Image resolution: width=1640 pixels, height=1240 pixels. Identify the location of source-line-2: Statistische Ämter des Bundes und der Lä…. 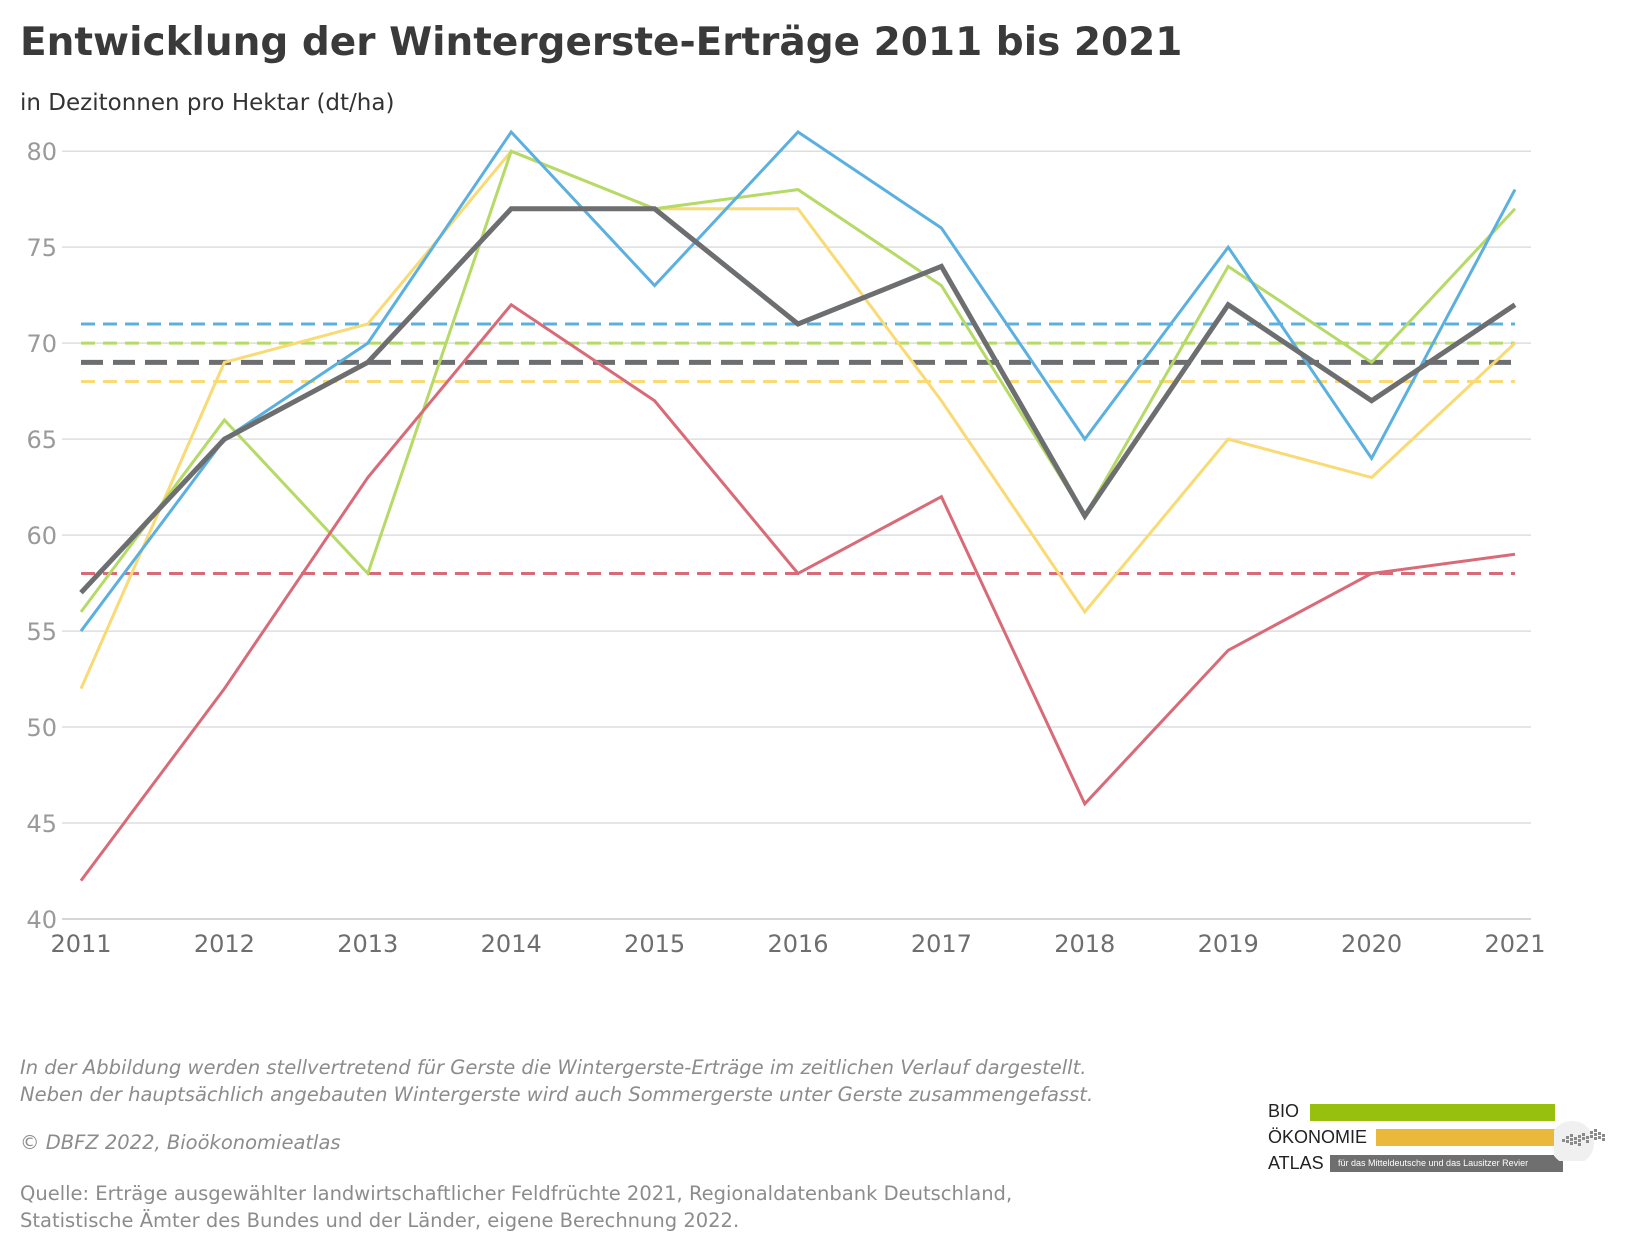
(380, 1220).